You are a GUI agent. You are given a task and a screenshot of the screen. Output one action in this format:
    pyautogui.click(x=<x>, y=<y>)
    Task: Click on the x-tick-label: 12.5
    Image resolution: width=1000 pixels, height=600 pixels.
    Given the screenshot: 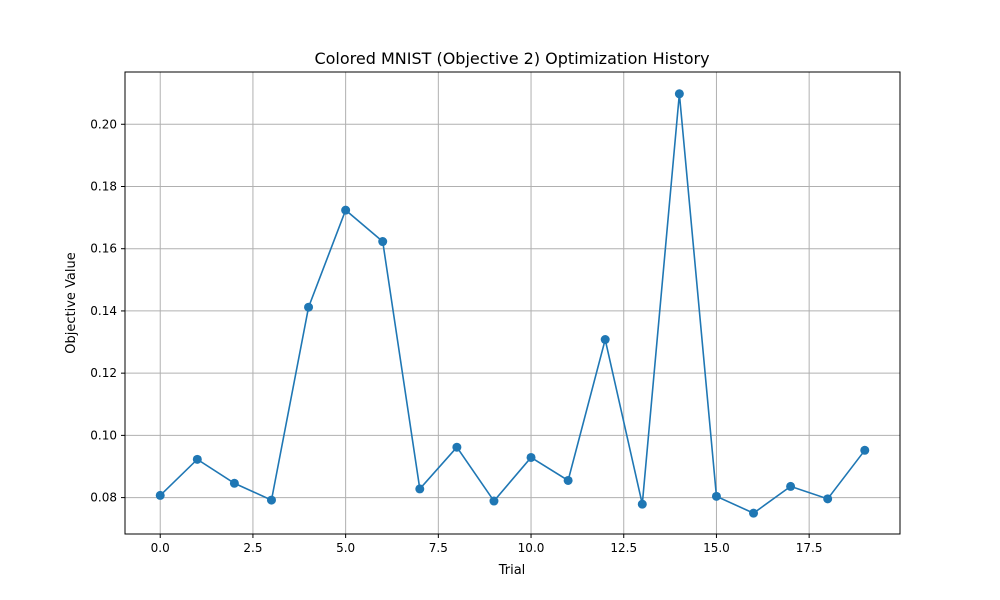 What is the action you would take?
    pyautogui.click(x=623, y=548)
    